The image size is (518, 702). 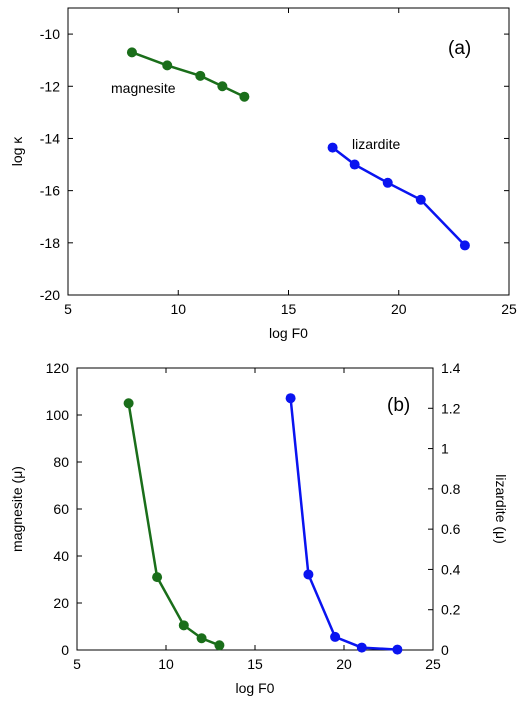 I want to click on y-tick-label-right-b: 0, so click(x=445, y=650).